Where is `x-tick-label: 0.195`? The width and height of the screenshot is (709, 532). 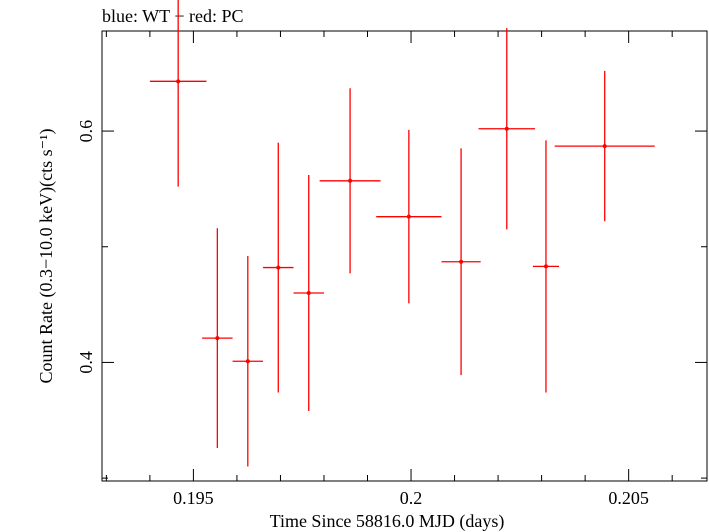
x-tick-label: 0.195 is located at coordinates (193, 498).